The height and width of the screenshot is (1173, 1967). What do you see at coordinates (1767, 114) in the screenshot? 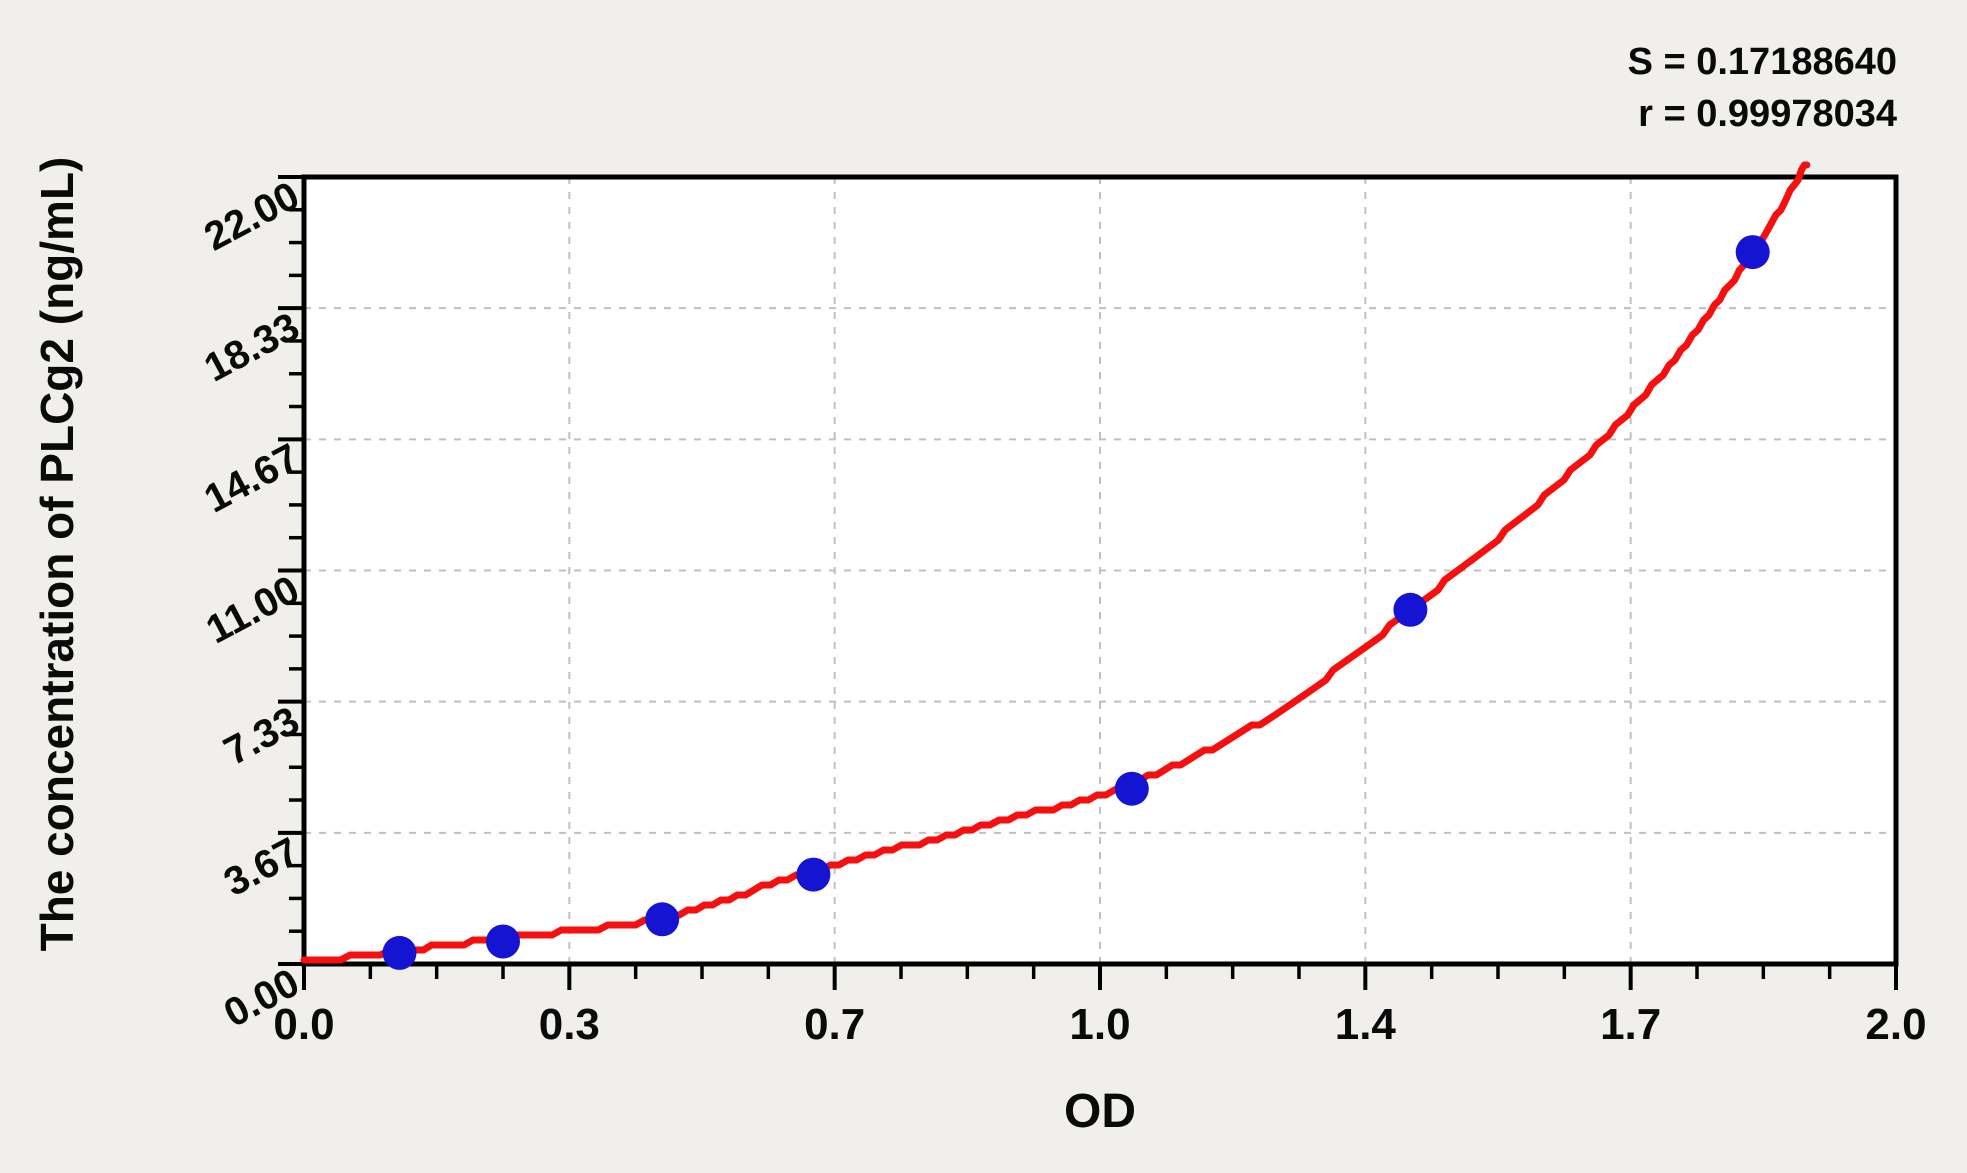
I see `r-value-text: r = 0.99978034` at bounding box center [1767, 114].